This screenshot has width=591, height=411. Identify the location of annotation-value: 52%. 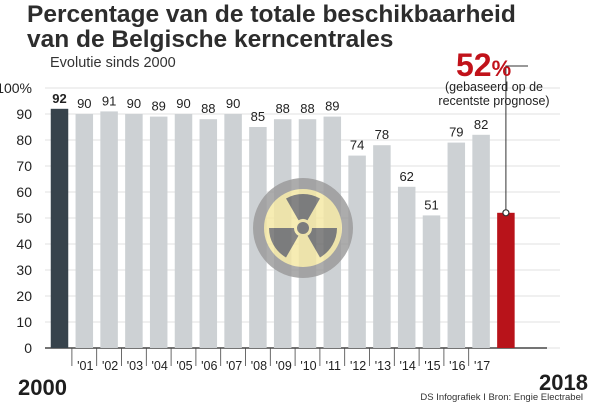
(483, 65).